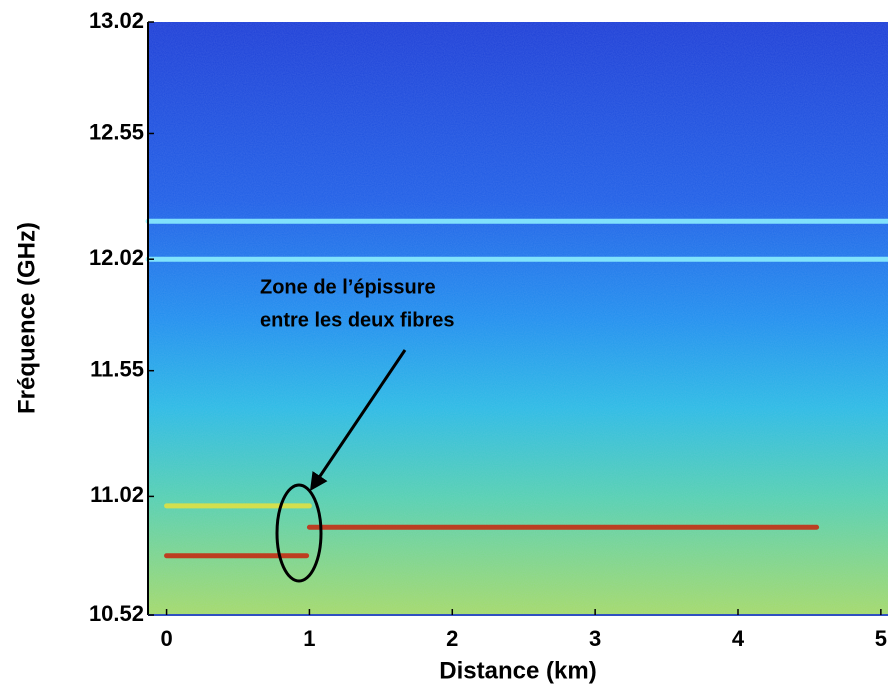 The image size is (888, 693). What do you see at coordinates (452, 638) in the screenshot?
I see `x-tick-label: 2` at bounding box center [452, 638].